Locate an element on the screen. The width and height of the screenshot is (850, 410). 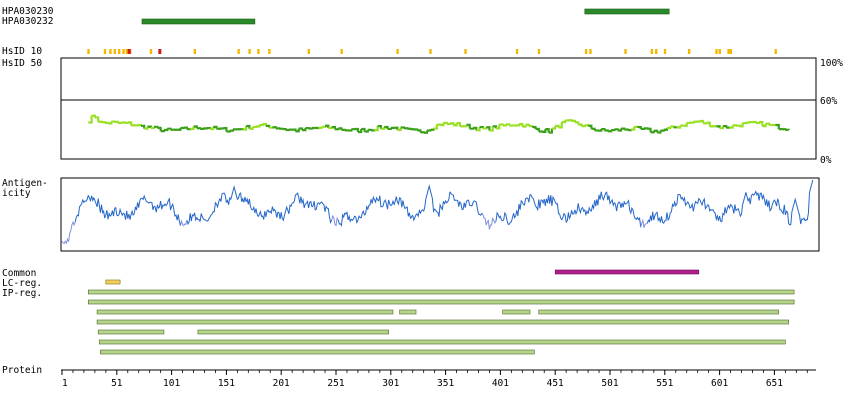
common-label: Common is located at coordinates (19, 273).